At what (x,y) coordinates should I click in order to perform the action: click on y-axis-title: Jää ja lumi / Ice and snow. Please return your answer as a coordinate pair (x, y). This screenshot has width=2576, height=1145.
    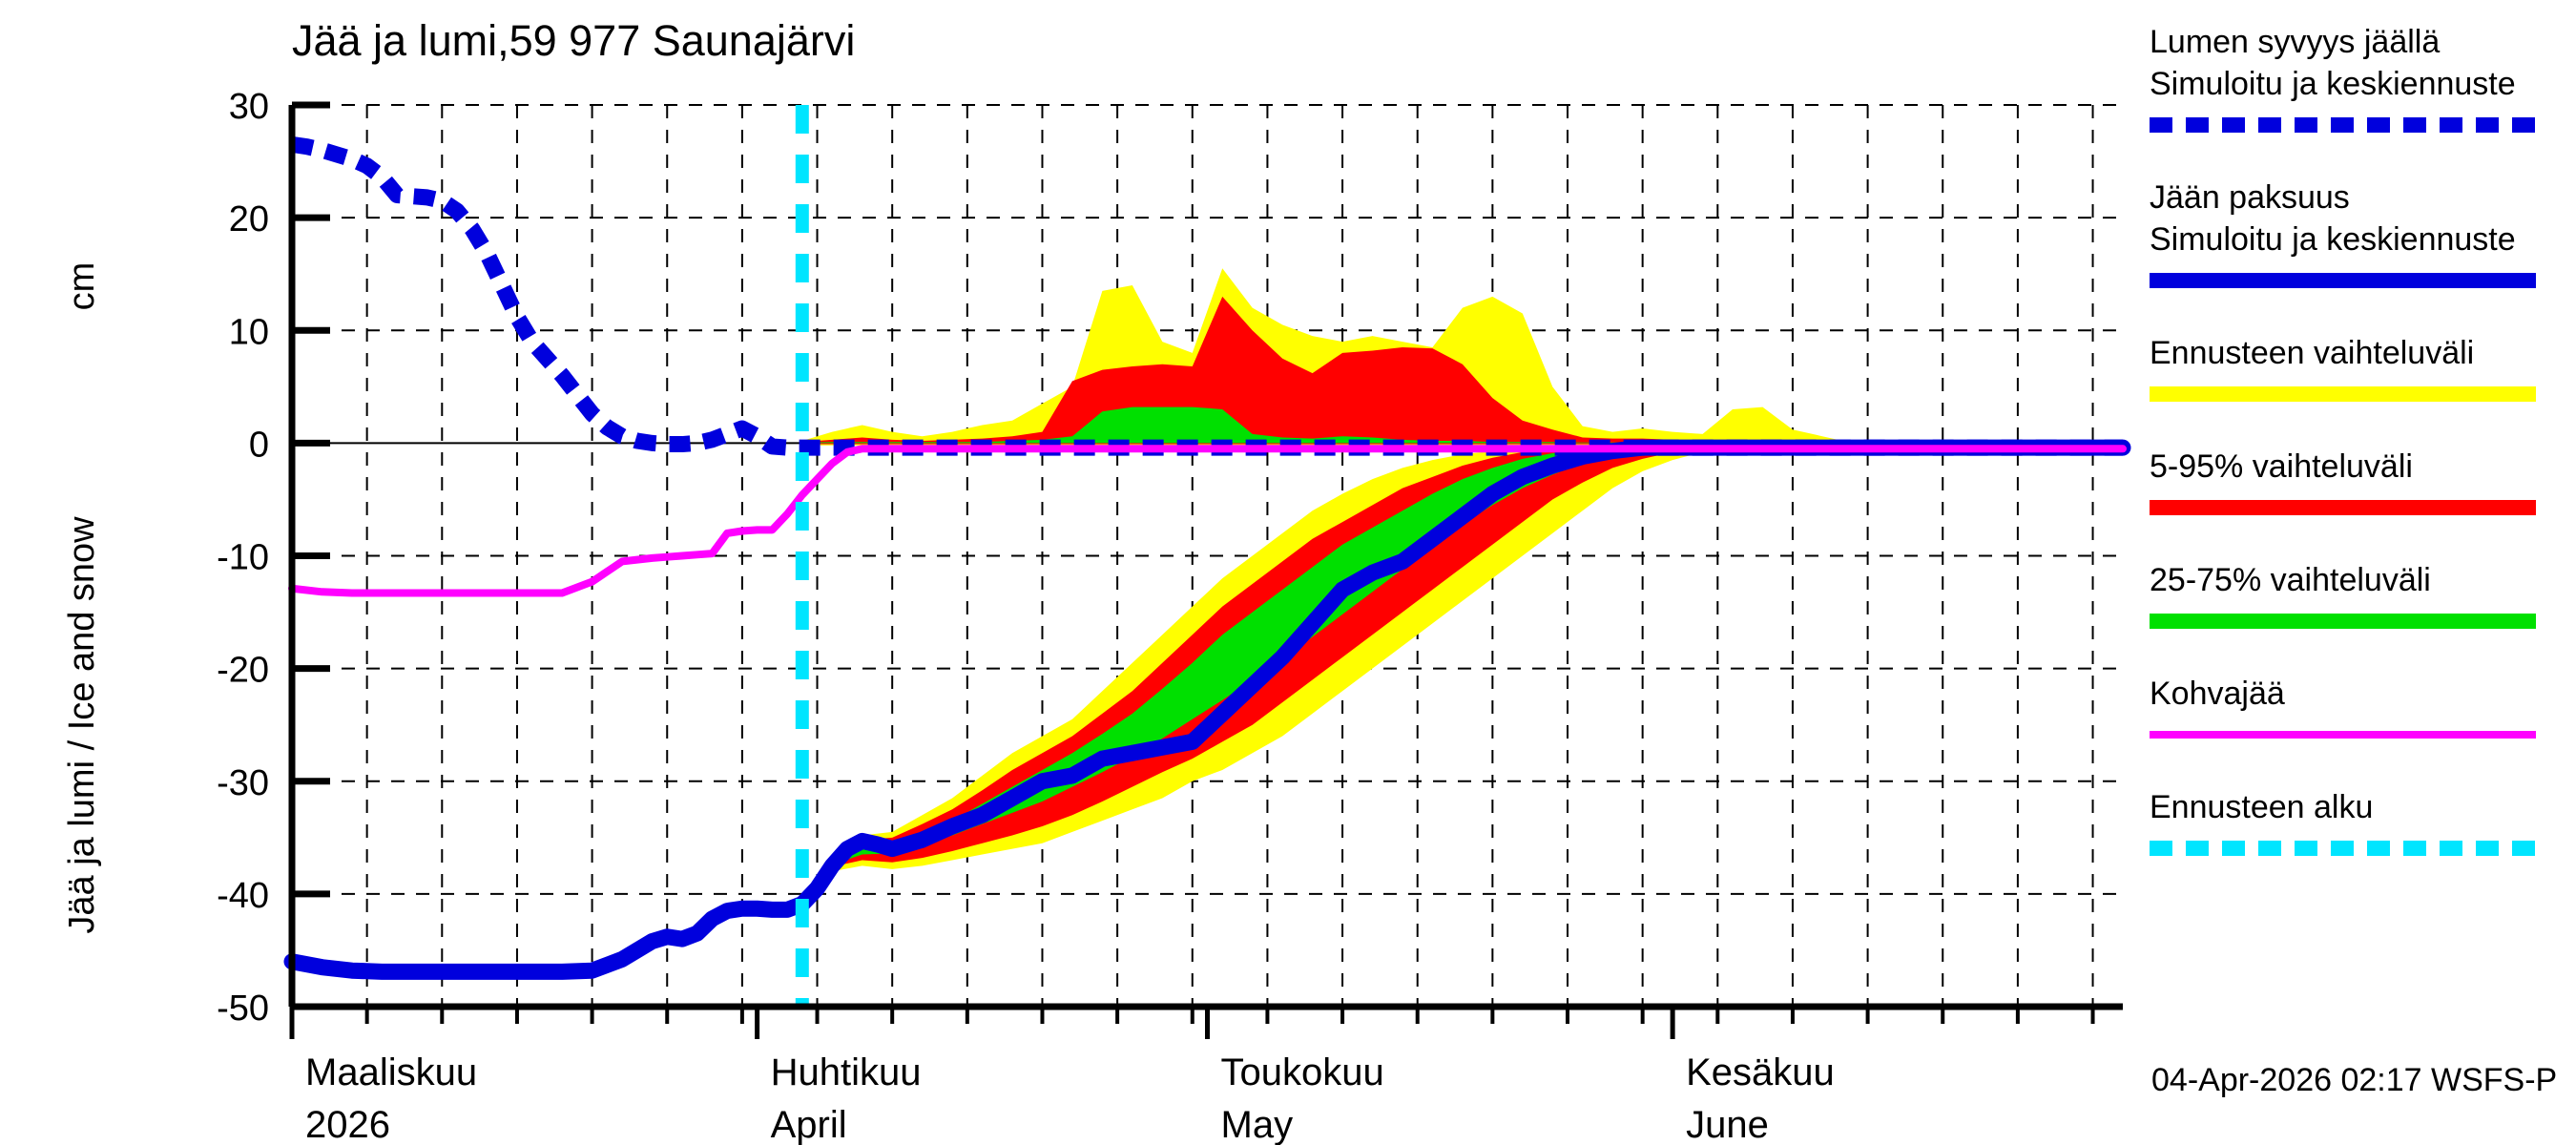
    Looking at the image, I should click on (82, 725).